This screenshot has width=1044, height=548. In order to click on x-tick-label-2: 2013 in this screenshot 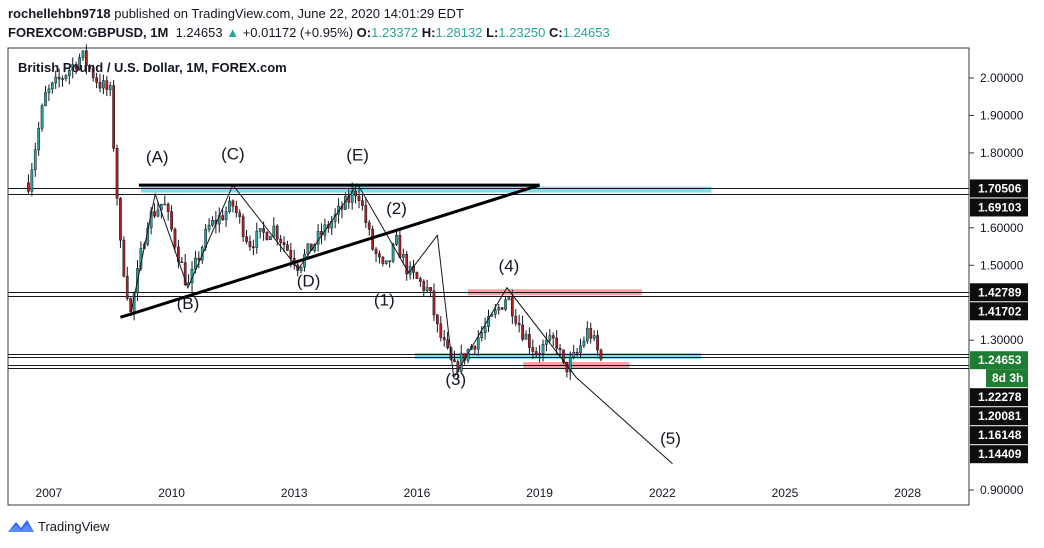, I will do `click(294, 493)`.